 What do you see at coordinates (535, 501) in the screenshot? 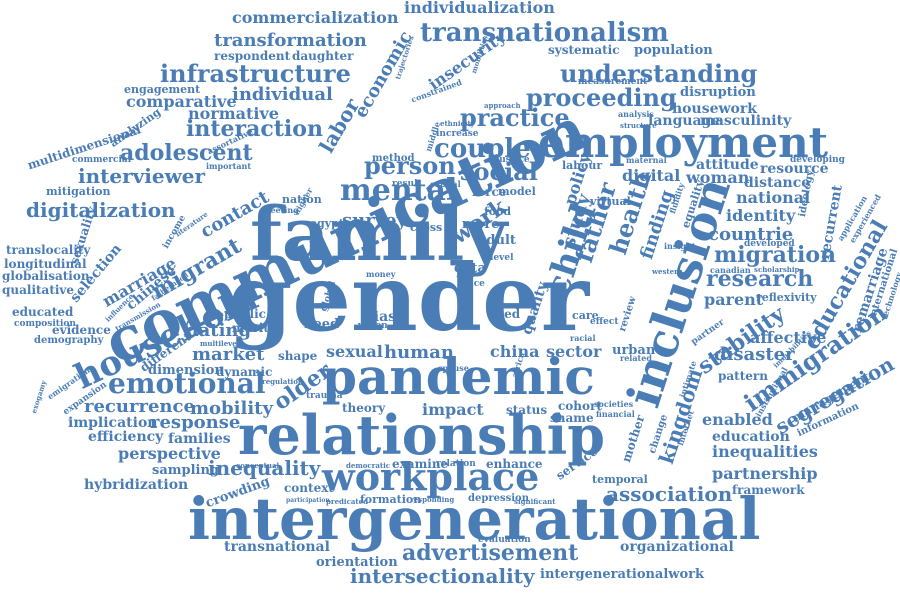
I see `word-significant: significant` at bounding box center [535, 501].